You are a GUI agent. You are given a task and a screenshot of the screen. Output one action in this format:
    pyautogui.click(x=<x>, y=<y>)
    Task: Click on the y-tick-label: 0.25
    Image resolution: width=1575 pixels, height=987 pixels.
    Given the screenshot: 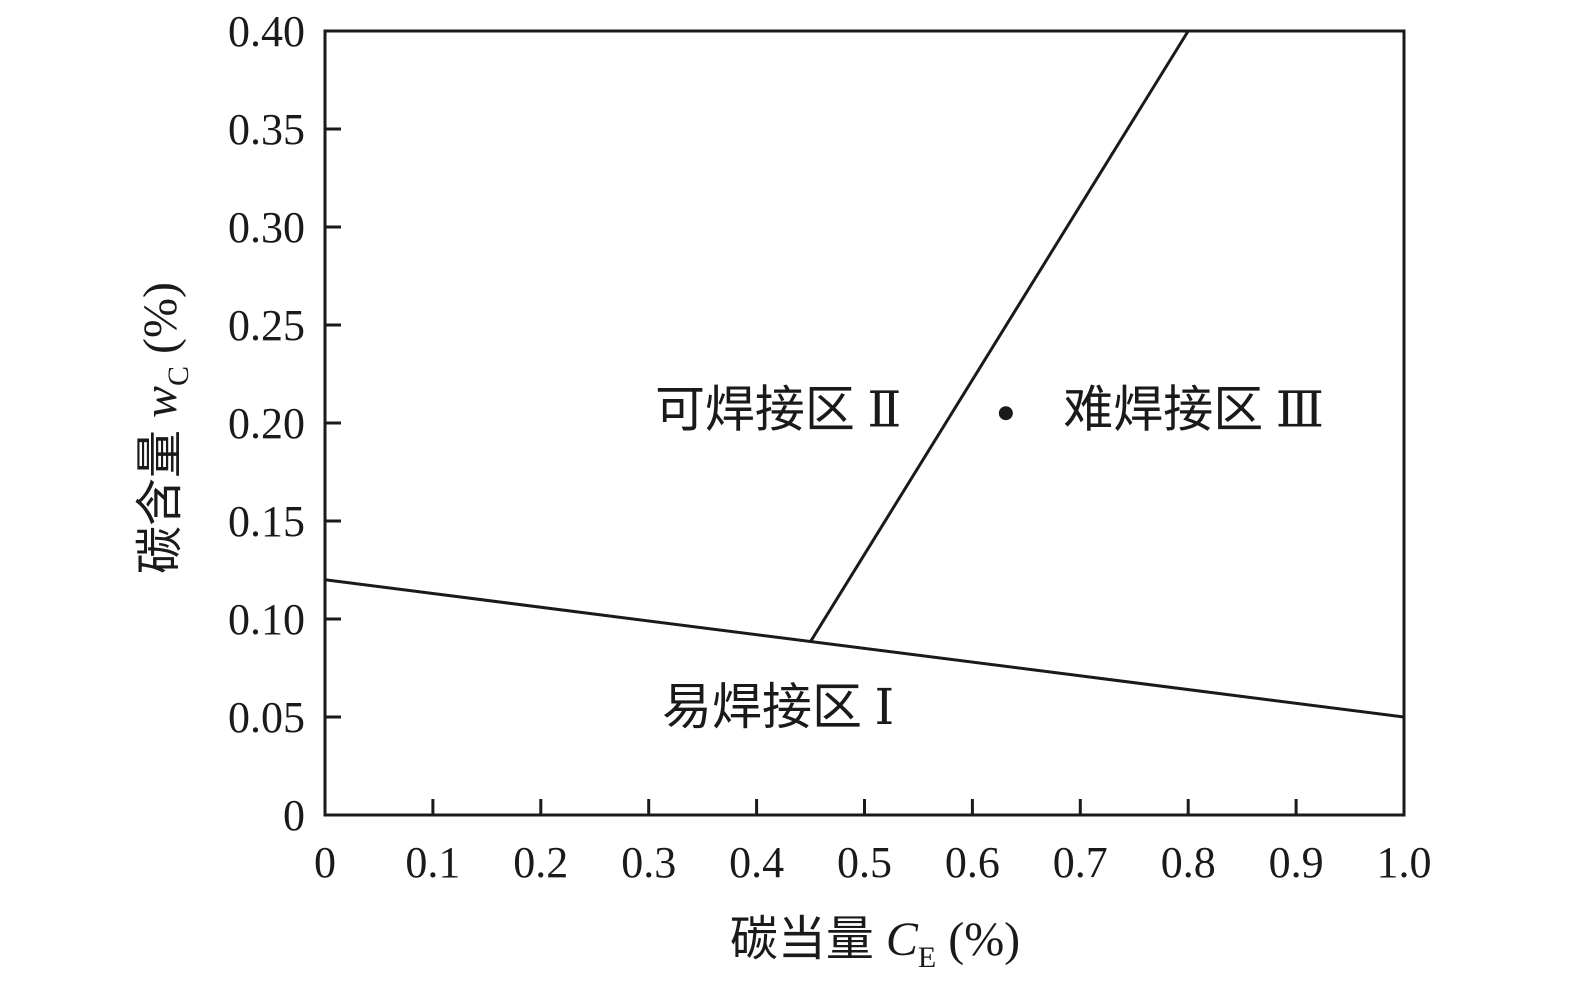 What is the action you would take?
    pyautogui.click(x=266, y=325)
    